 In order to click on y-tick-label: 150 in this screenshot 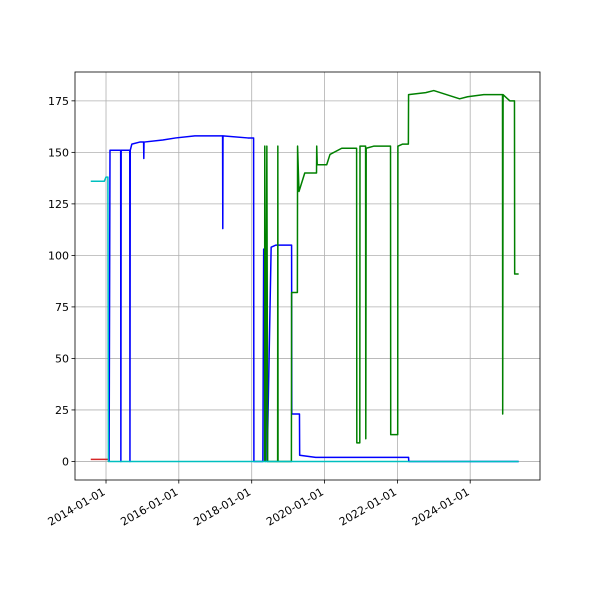, I will do `click(58, 152)`.